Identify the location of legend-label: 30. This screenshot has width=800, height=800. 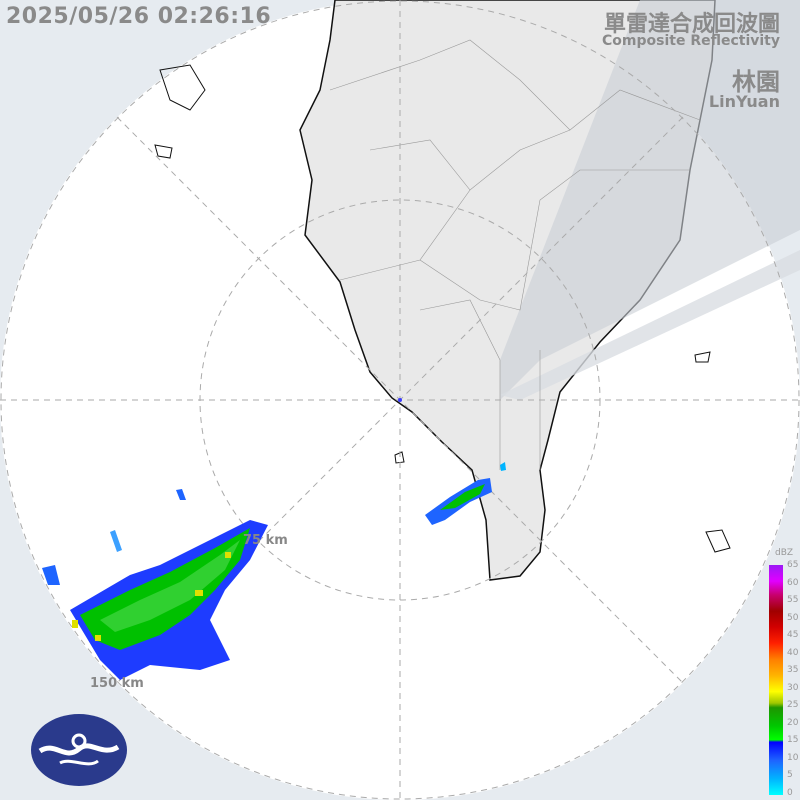
(793, 687).